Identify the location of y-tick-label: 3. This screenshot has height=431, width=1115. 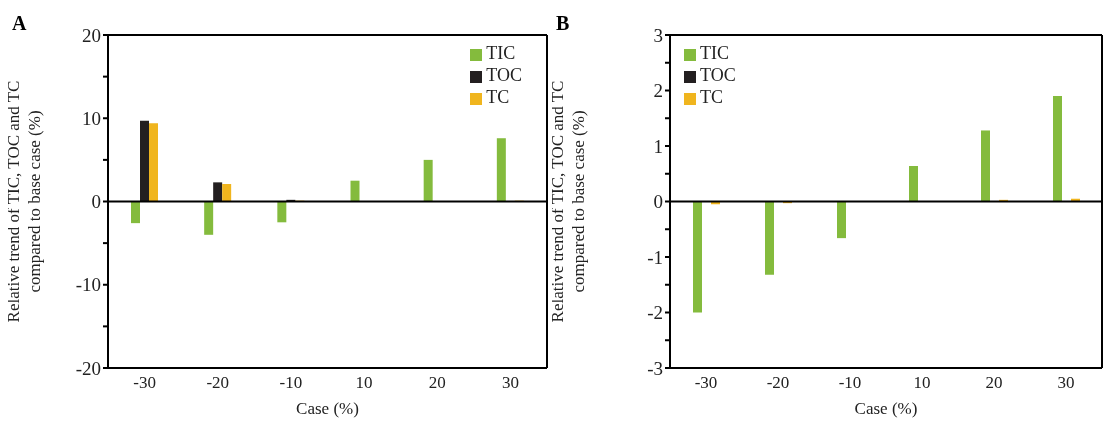
(658, 35).